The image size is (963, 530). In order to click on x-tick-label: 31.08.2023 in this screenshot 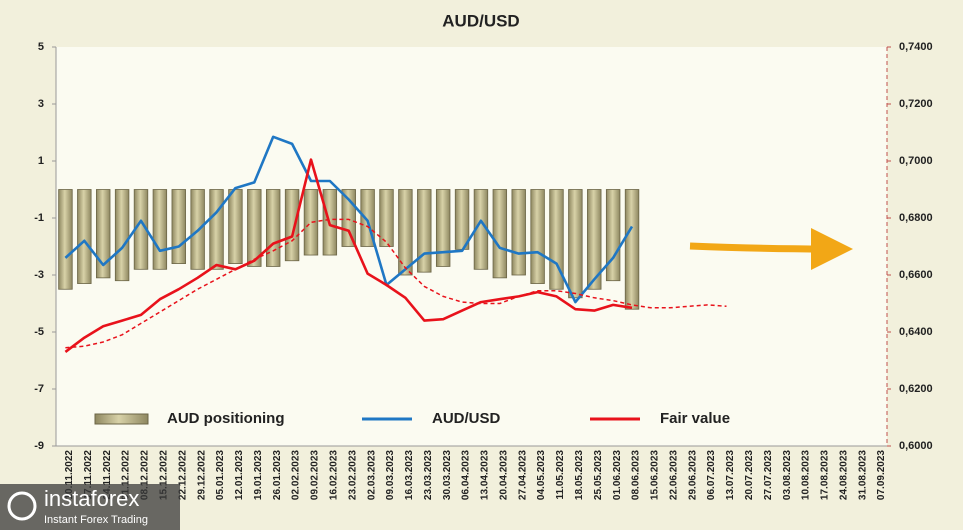, I will do `click(862, 475)`.